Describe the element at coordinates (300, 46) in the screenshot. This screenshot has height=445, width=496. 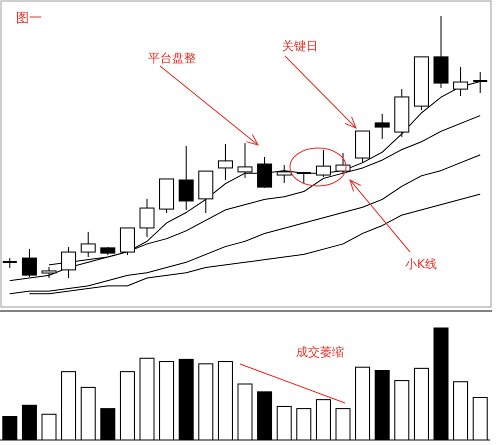
I see `annotation: 关键日` at that location.